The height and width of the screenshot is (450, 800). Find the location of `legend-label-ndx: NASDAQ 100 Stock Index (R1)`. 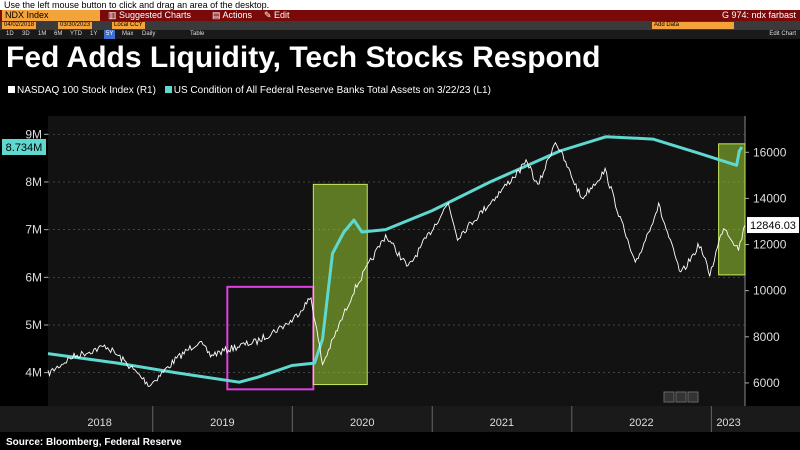

legend-label-ndx: NASDAQ 100 Stock Index (R1) is located at coordinates (86, 90).